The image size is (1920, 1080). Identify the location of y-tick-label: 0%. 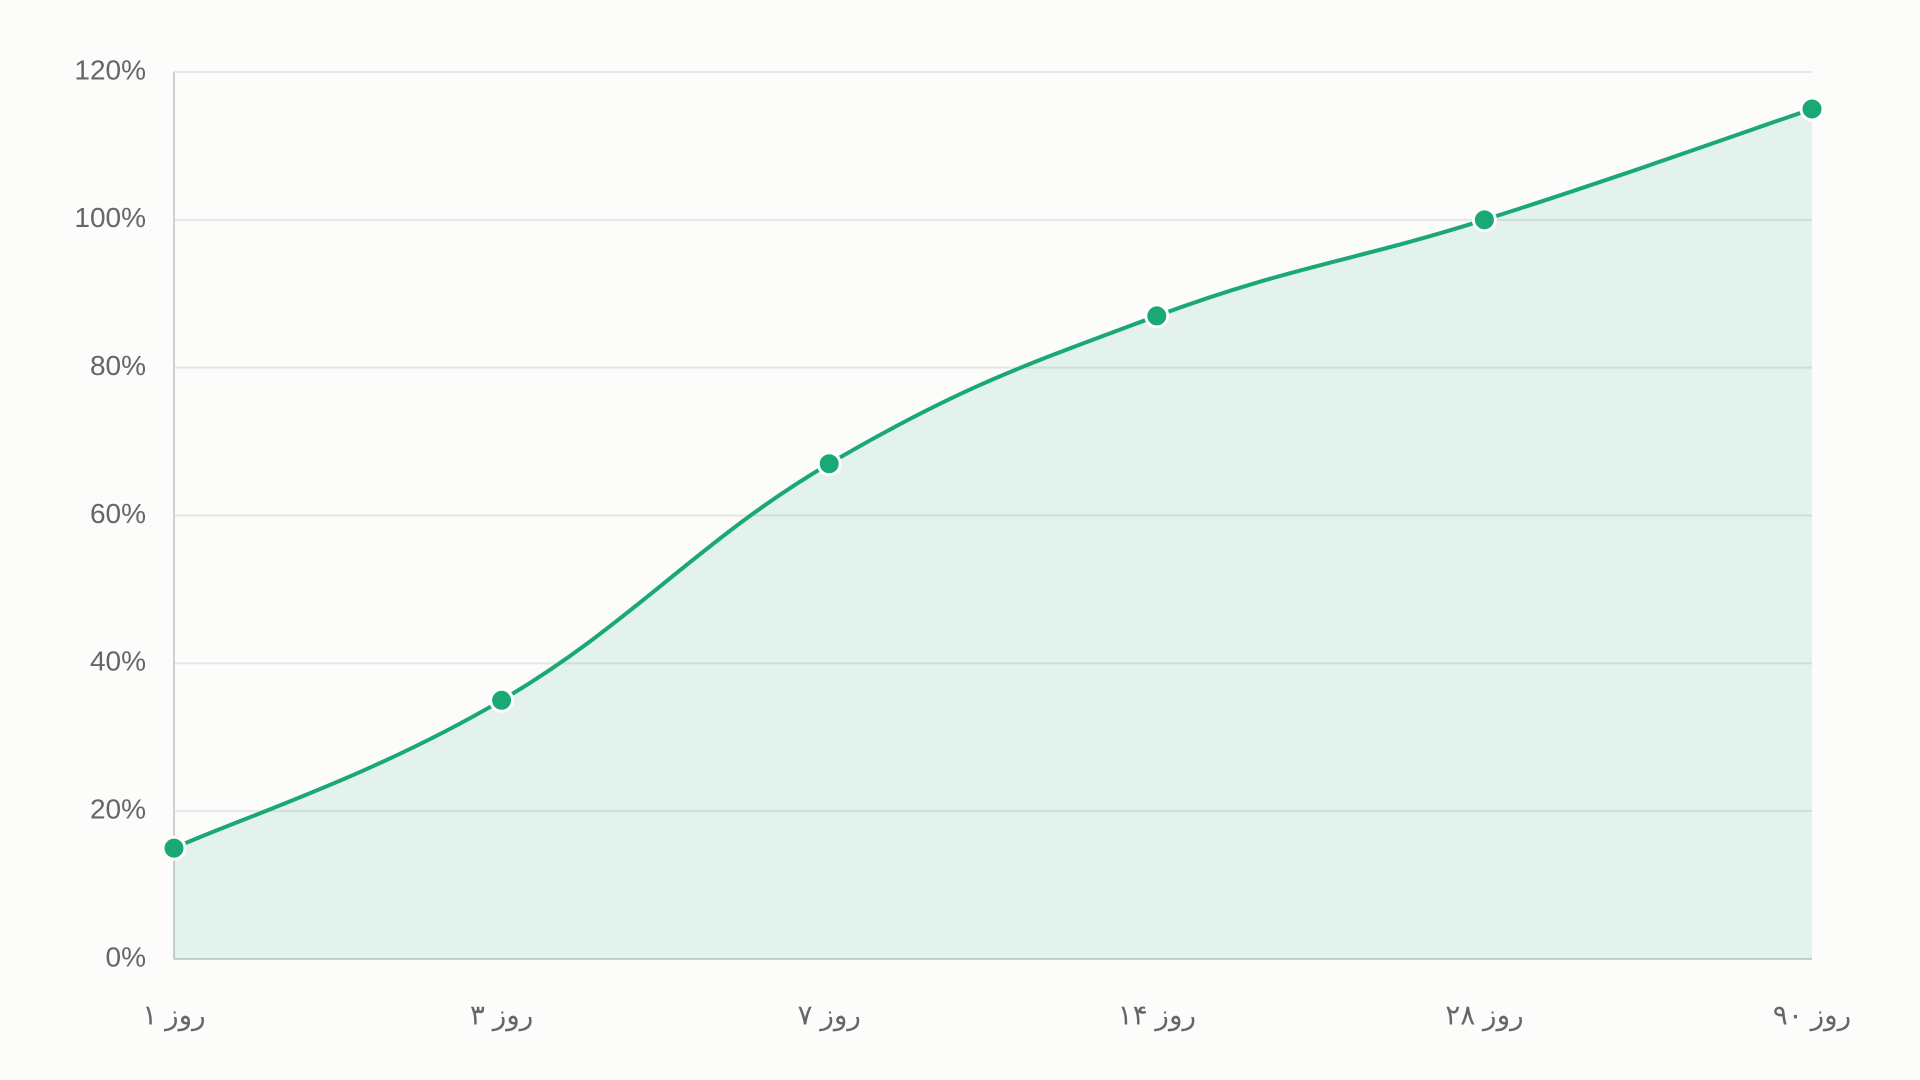
(126, 956).